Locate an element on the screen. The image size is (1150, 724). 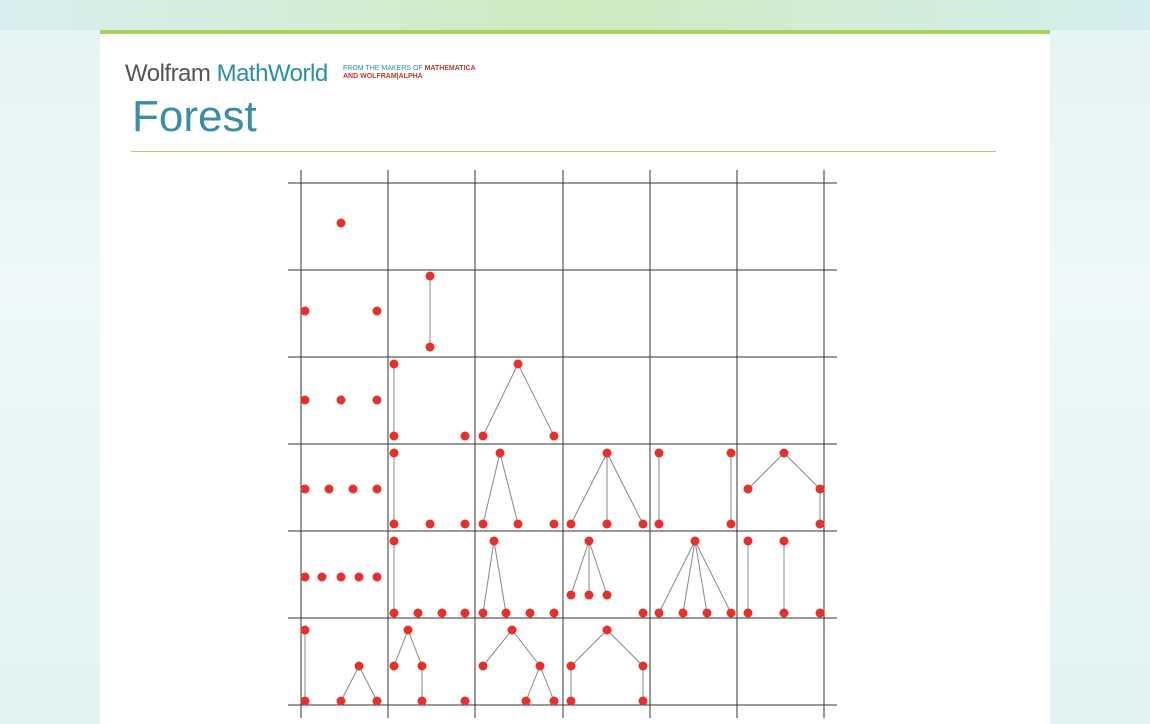
site-logo: Wolfram MathWorld is located at coordinates (226, 74).